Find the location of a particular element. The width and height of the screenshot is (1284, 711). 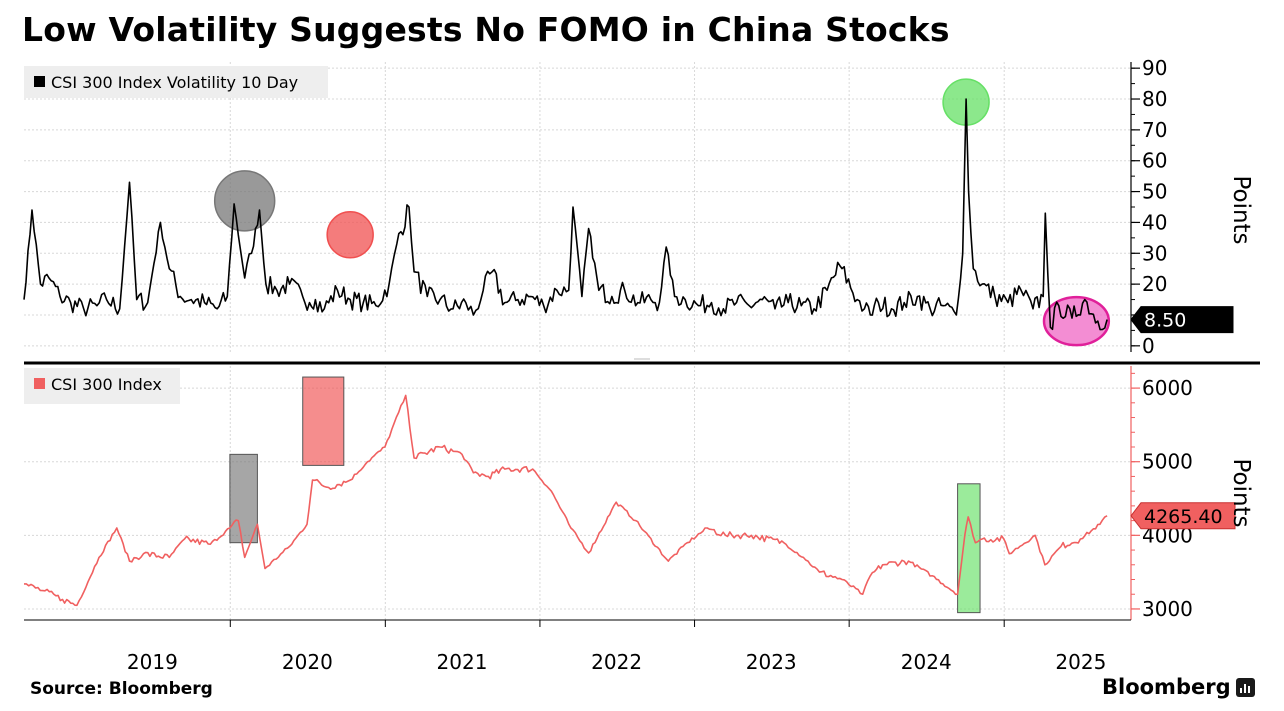

volatility-y-axis-title: Points is located at coordinates (1241, 209).